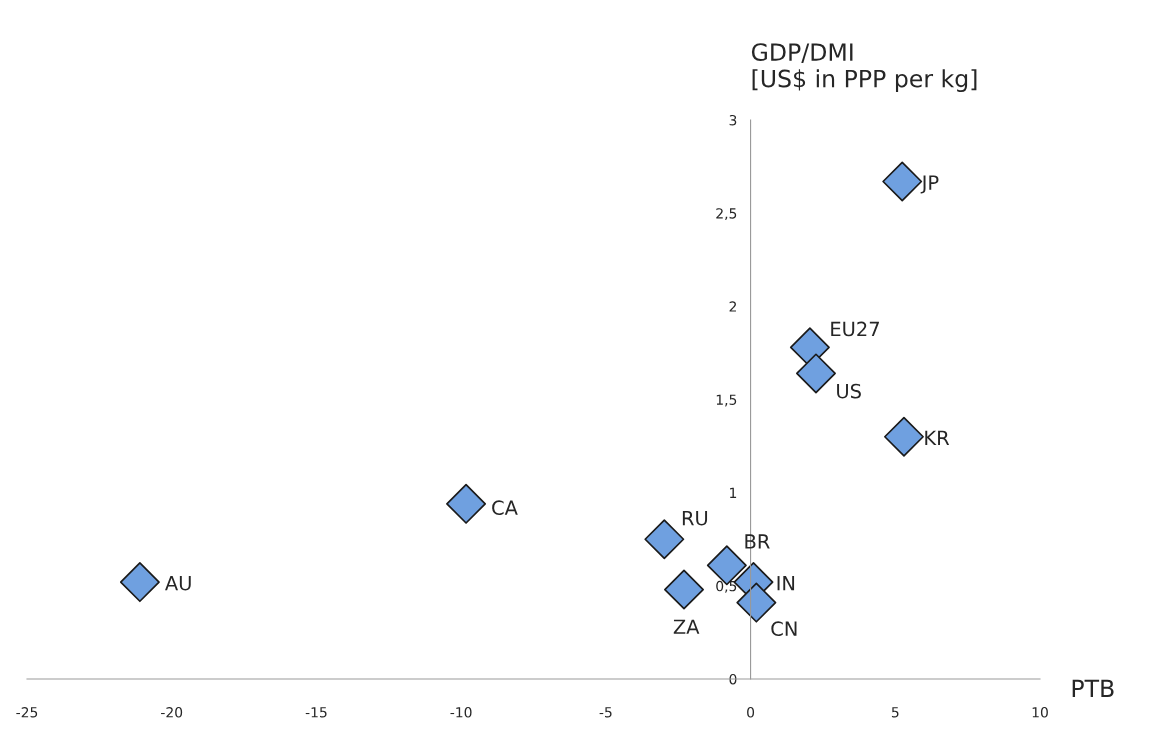  What do you see at coordinates (461, 712) in the screenshot?
I see `x-tick-label: -10` at bounding box center [461, 712].